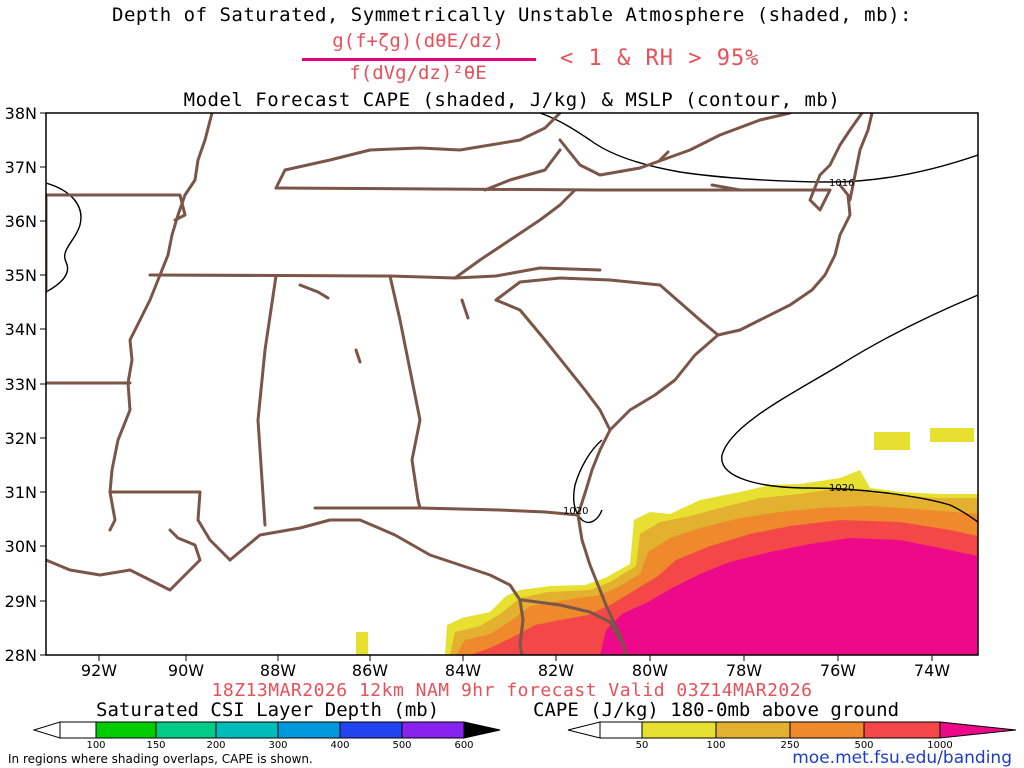 Image resolution: width=1024 pixels, height=768 pixels. What do you see at coordinates (795, 257) in the screenshot?
I see `atlantic-coast-nc` at bounding box center [795, 257].